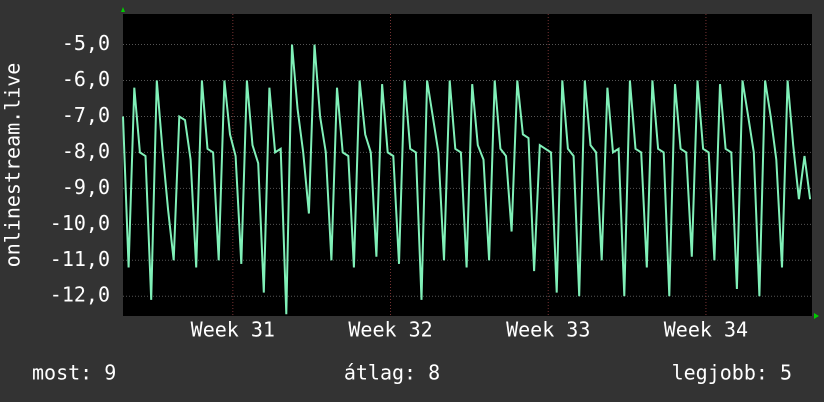 Image resolution: width=824 pixels, height=402 pixels. Describe the element at coordinates (732, 373) in the screenshot. I see `footer-stat: legjobb: 5` at that location.